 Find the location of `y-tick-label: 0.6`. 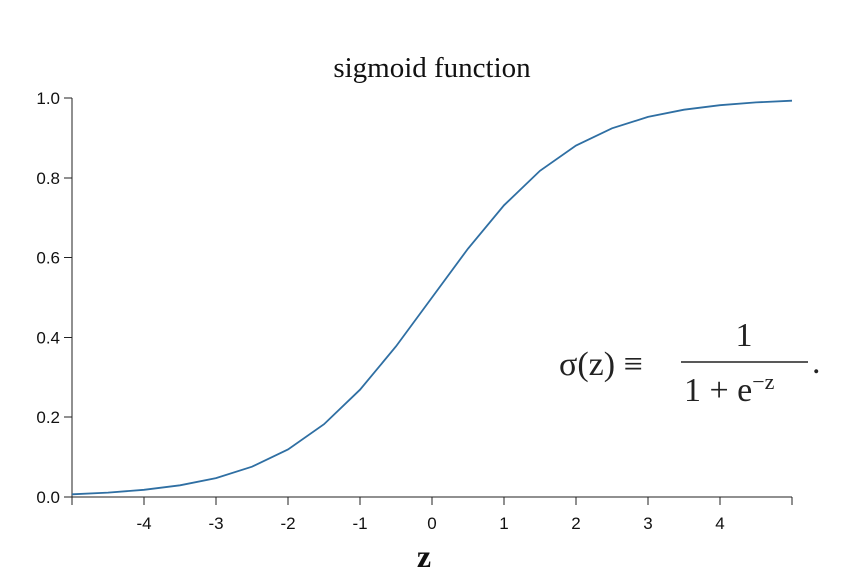

y-tick-label: 0.6 is located at coordinates (48, 258).